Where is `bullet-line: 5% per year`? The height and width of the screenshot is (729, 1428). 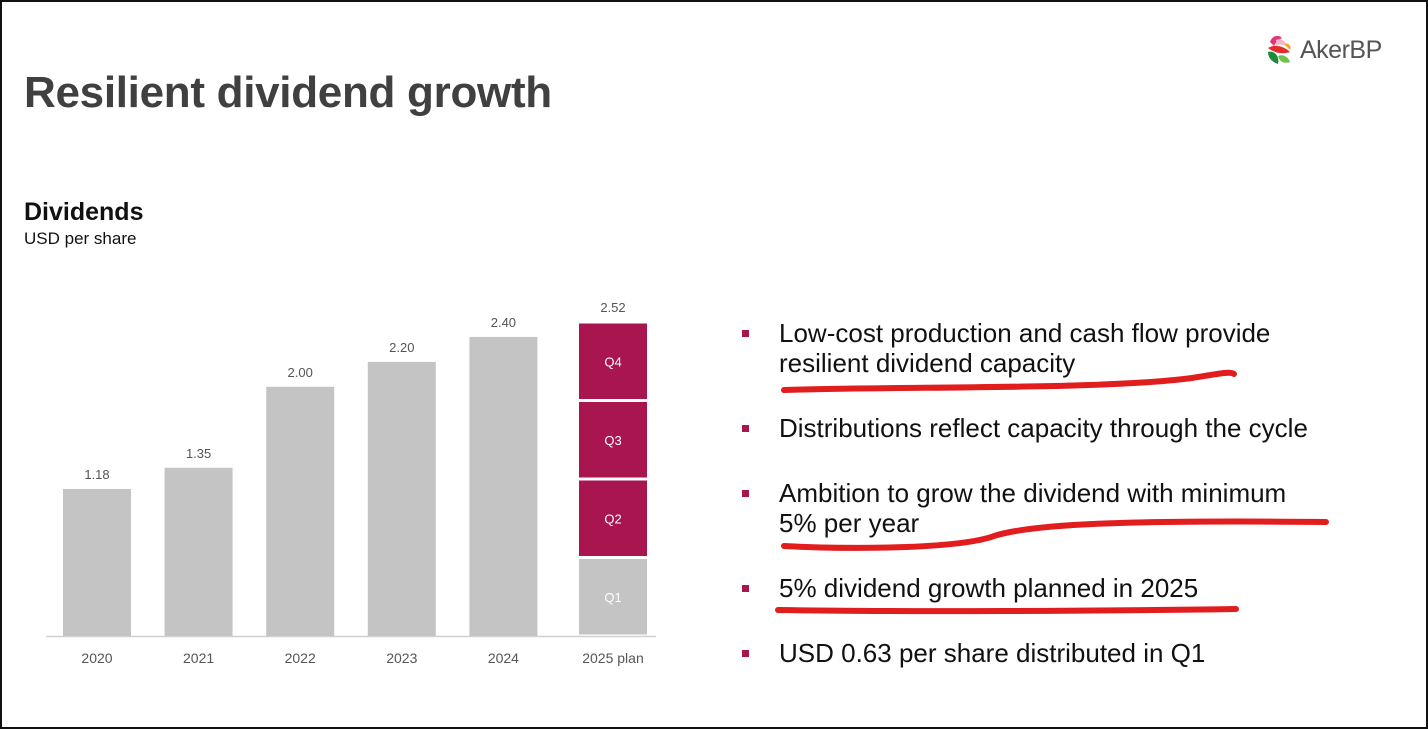
bullet-line: 5% per year is located at coordinates (849, 523).